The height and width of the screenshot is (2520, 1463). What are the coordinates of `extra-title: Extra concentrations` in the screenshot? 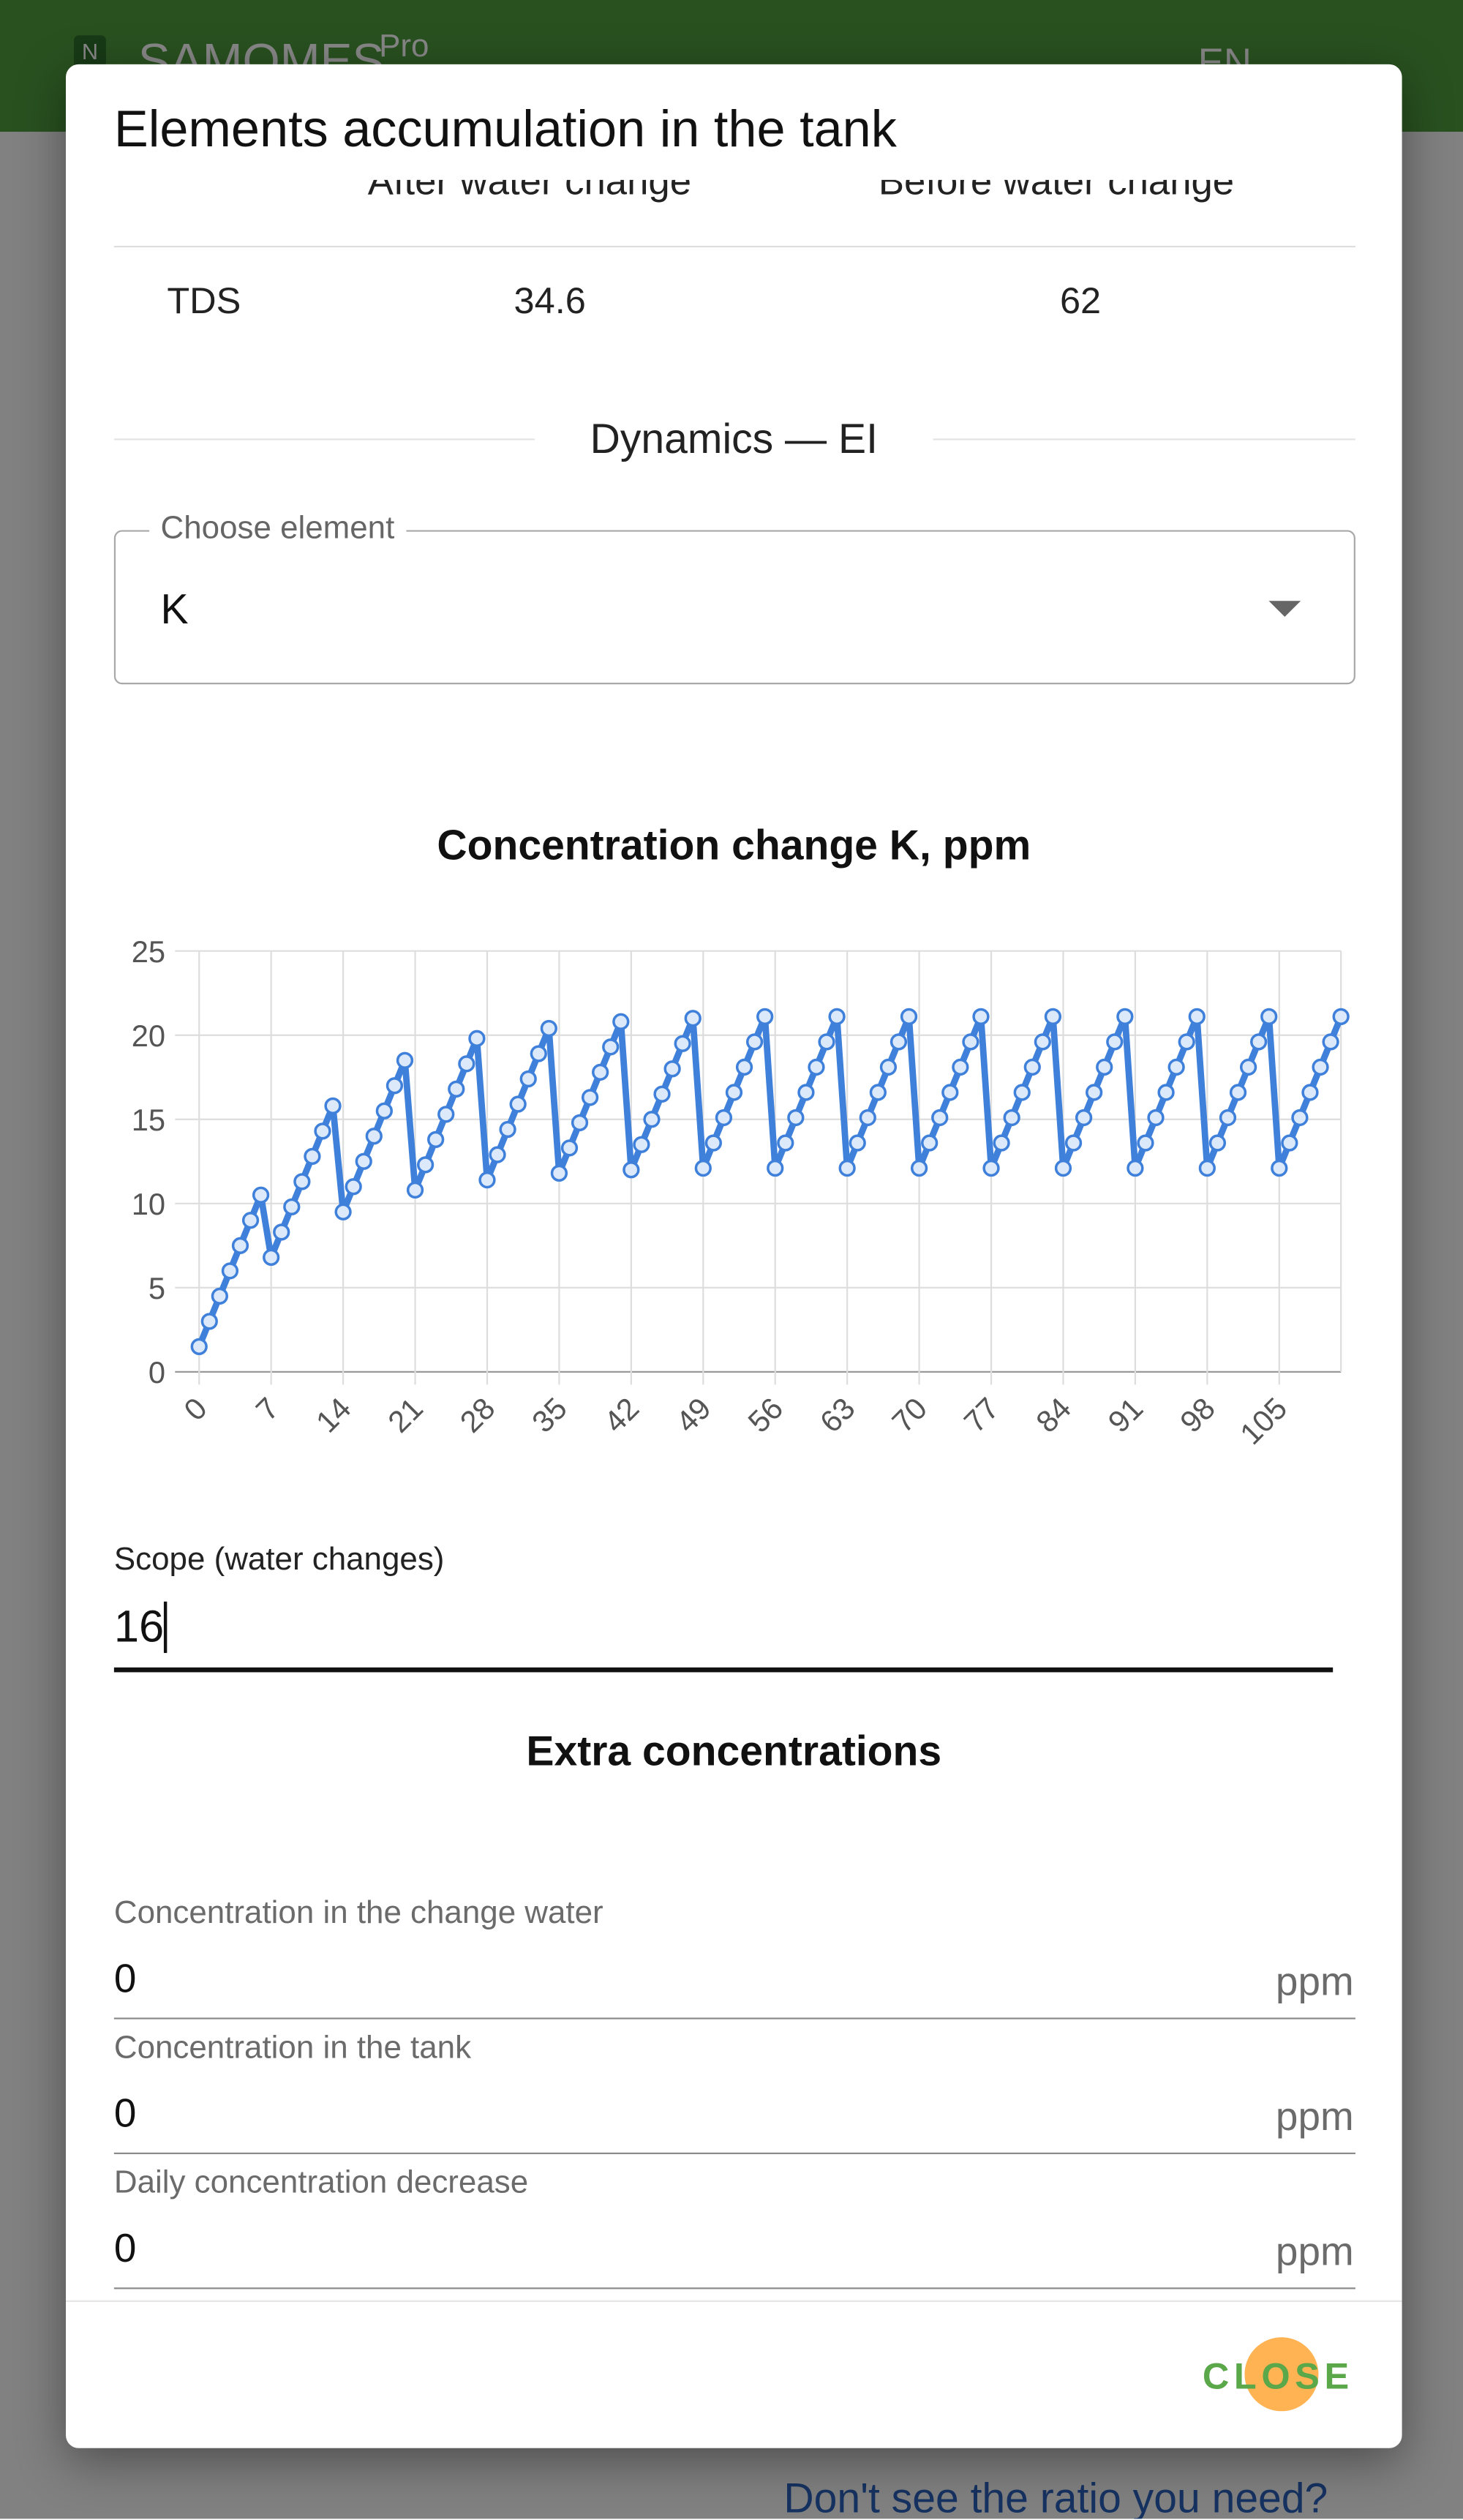 It's located at (734, 1751).